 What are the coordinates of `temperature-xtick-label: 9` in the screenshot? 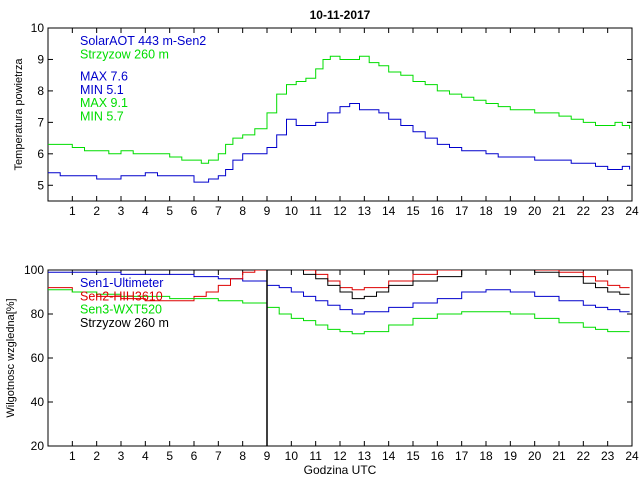 It's located at (267, 211).